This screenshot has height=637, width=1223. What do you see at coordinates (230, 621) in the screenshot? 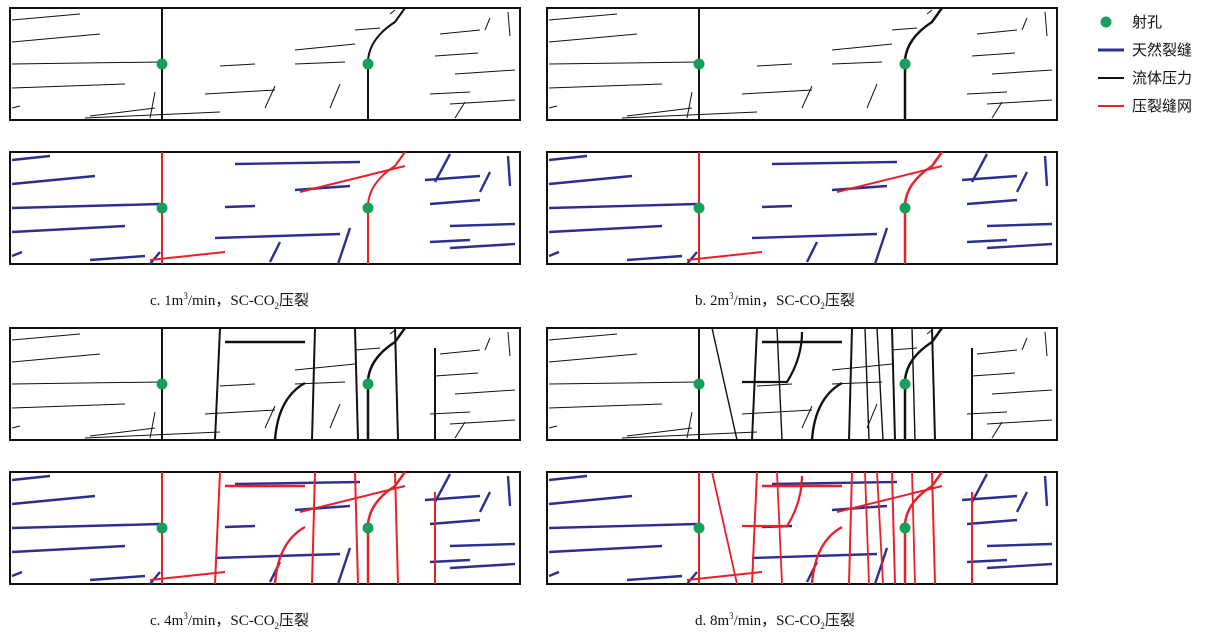
I see `caption-panel-3: c. 4m3/min，SC-CO2压裂` at bounding box center [230, 621].